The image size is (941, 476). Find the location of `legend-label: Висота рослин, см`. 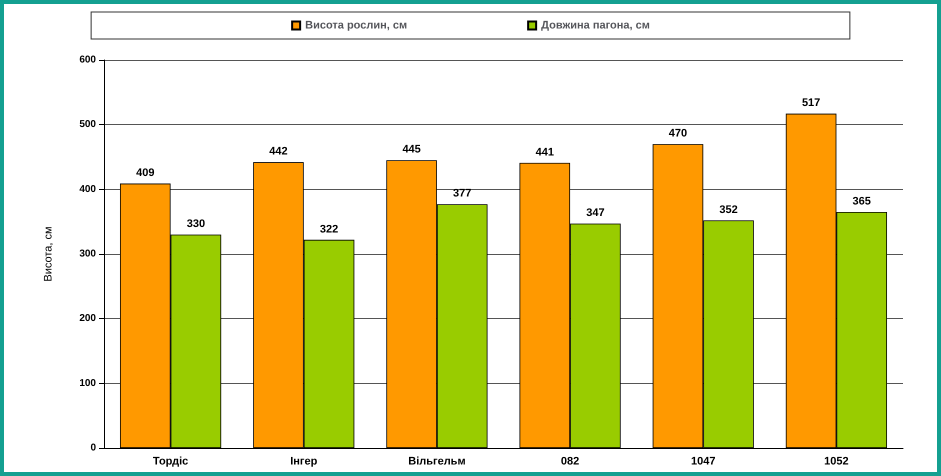

legend-label: Висота рослин, см is located at coordinates (356, 26).